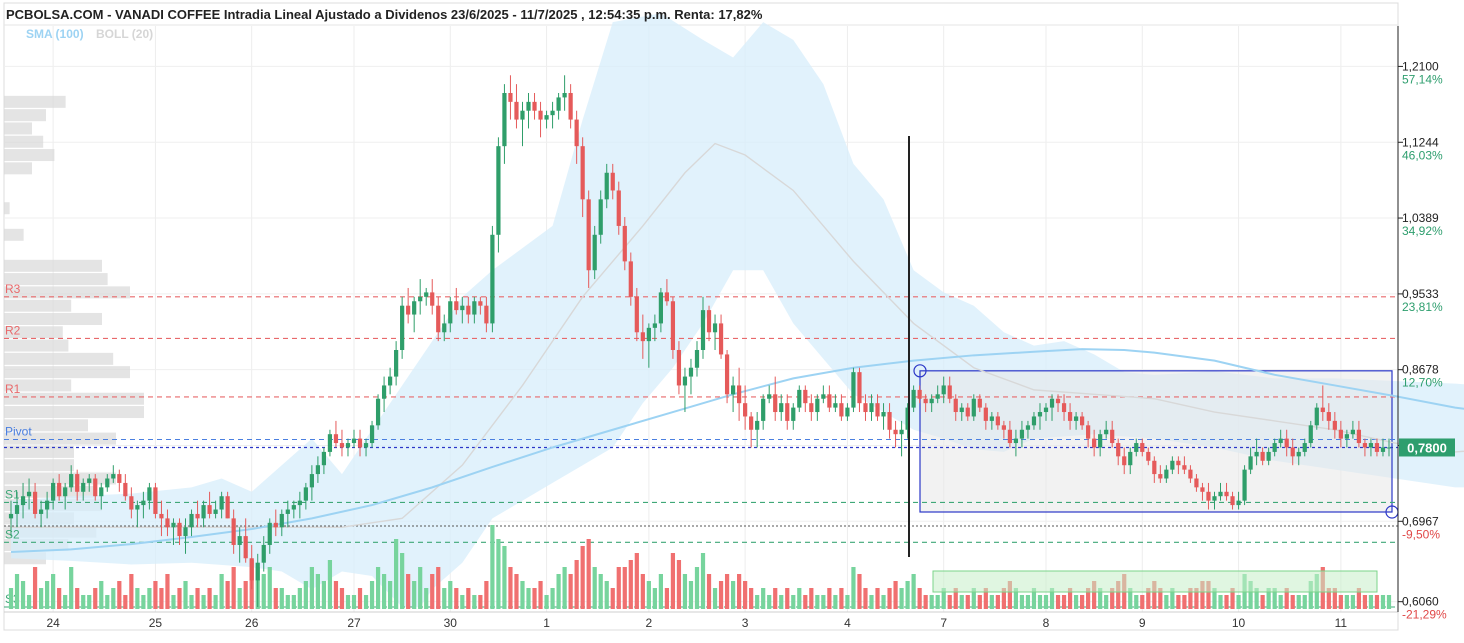 This screenshot has width=1464, height=643. What do you see at coordinates (1420, 66) in the screenshot?
I see `y-tick-label: 1,2100` at bounding box center [1420, 66].